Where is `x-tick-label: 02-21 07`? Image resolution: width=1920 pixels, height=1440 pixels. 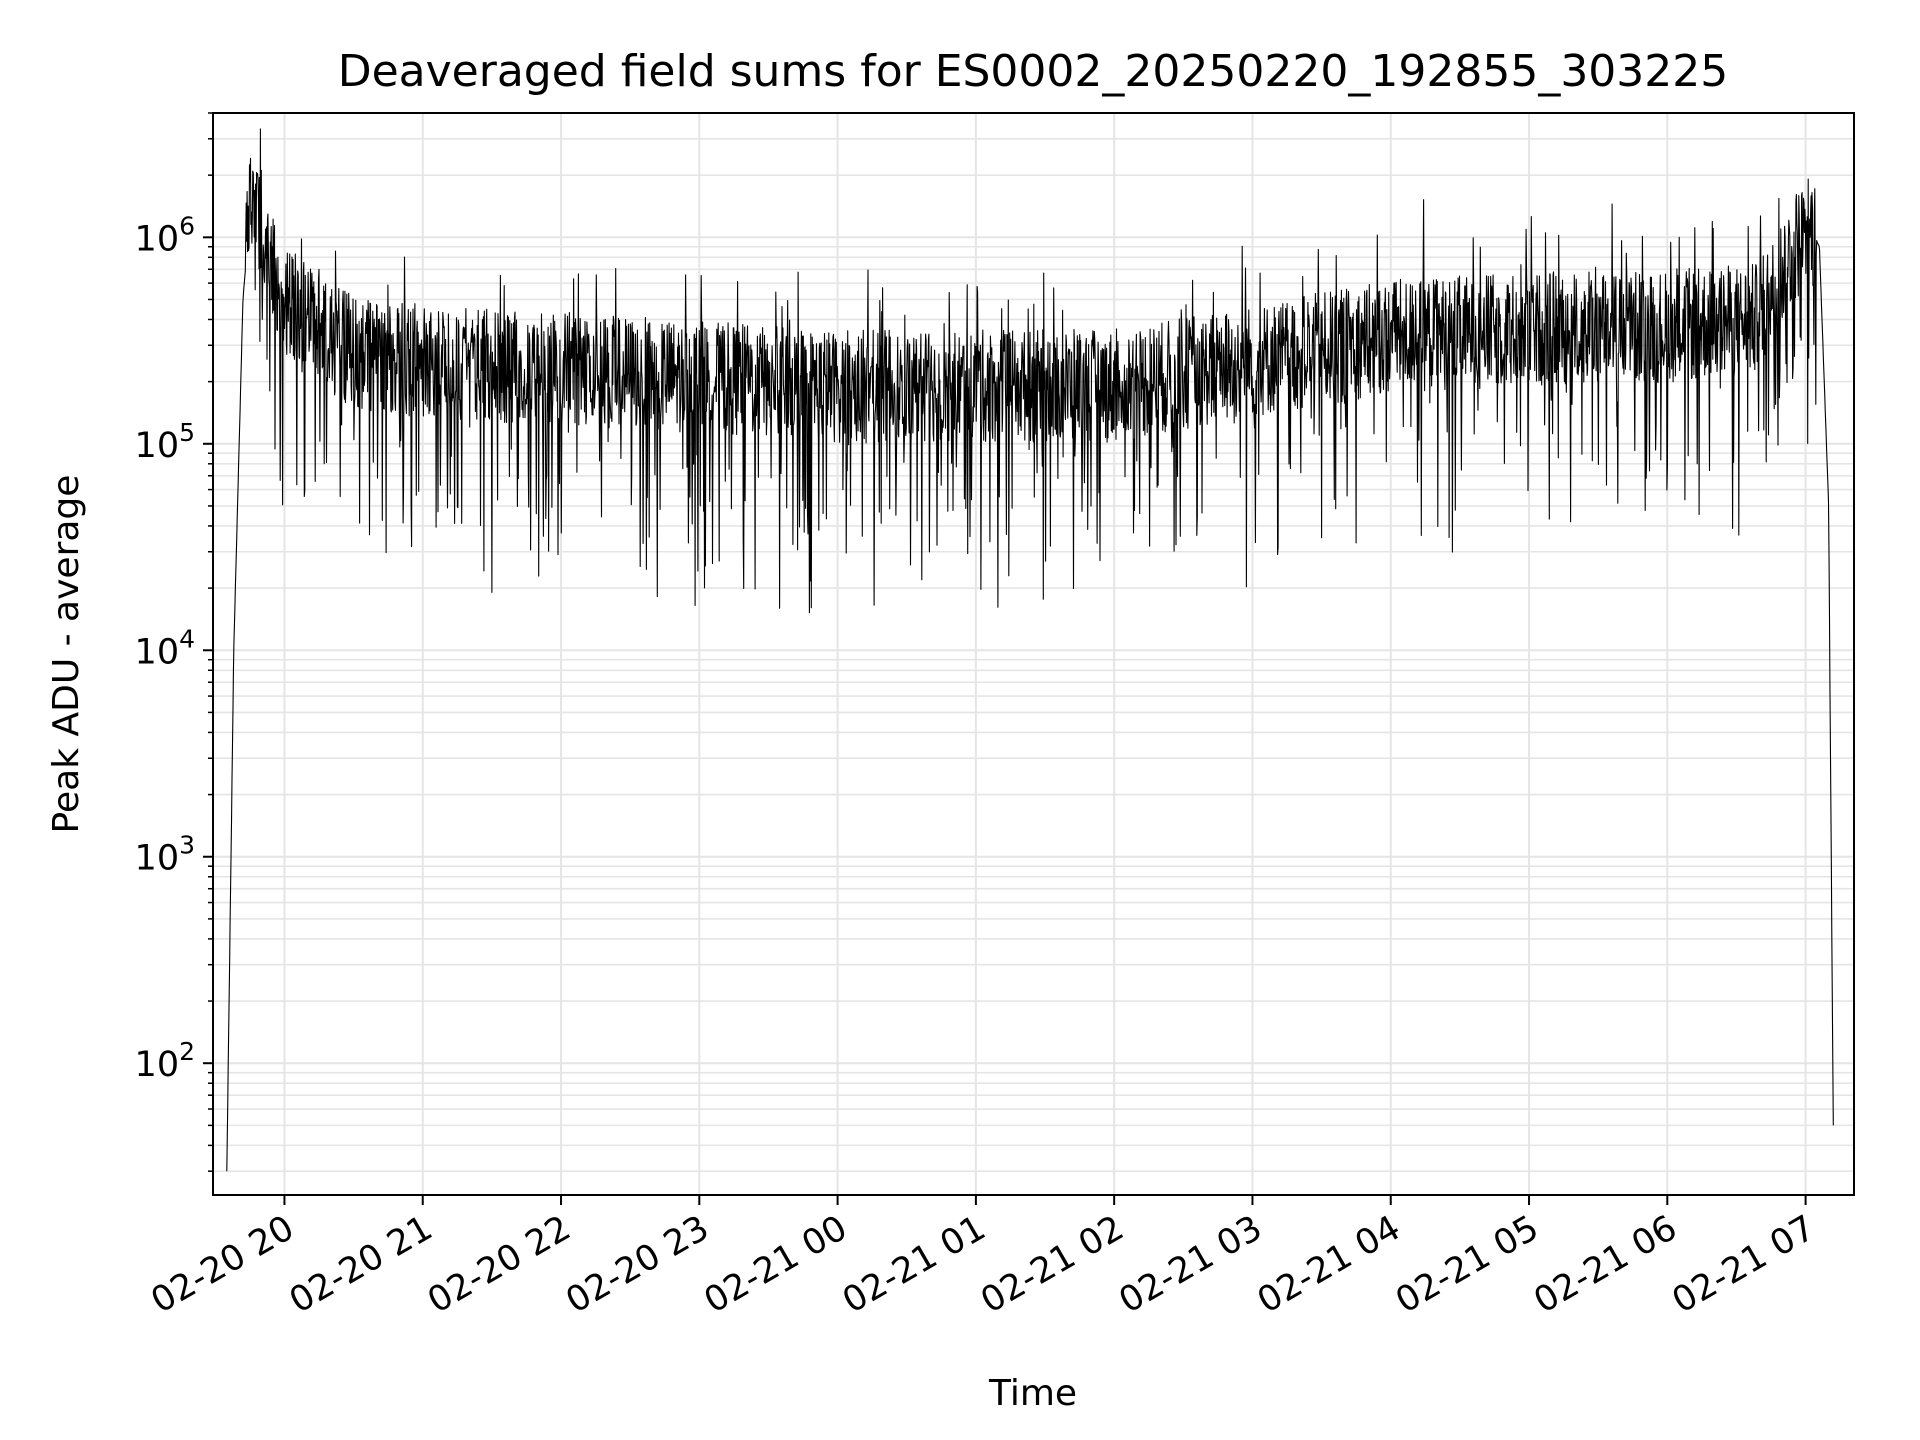
x-tick-label: 02-21 07 is located at coordinates (1744, 1264).